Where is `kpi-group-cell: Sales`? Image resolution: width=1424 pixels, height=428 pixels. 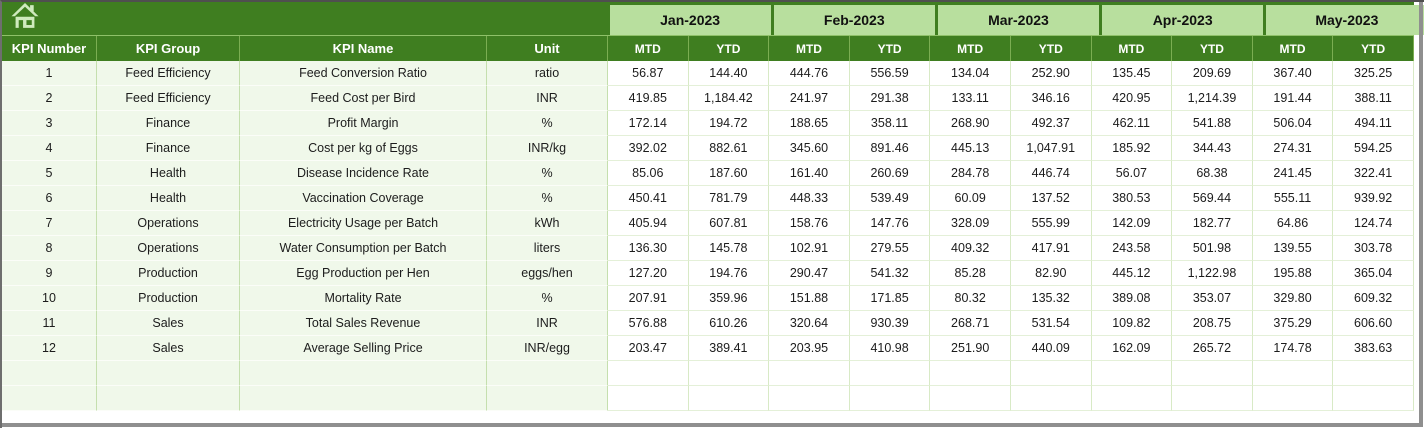 kpi-group-cell: Sales is located at coordinates (168, 348).